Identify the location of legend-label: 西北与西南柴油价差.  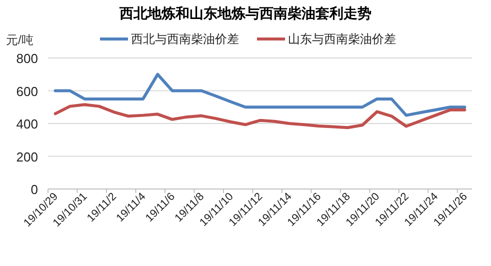
(185, 39).